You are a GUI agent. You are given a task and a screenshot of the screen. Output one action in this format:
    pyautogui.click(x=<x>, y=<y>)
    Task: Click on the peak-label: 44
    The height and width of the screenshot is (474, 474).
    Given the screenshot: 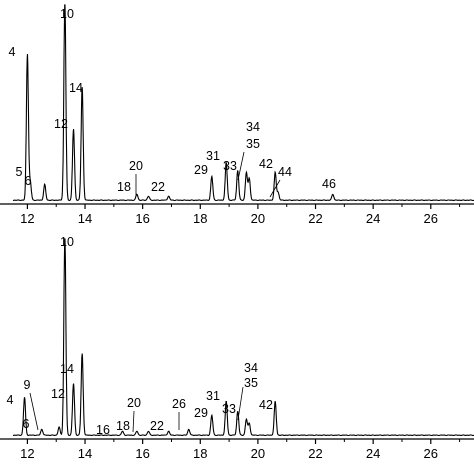 What is the action you would take?
    pyautogui.click(x=285, y=172)
    